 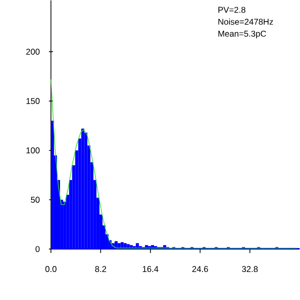 I want to click on annotation: Mean=5.3pC, so click(x=242, y=34).